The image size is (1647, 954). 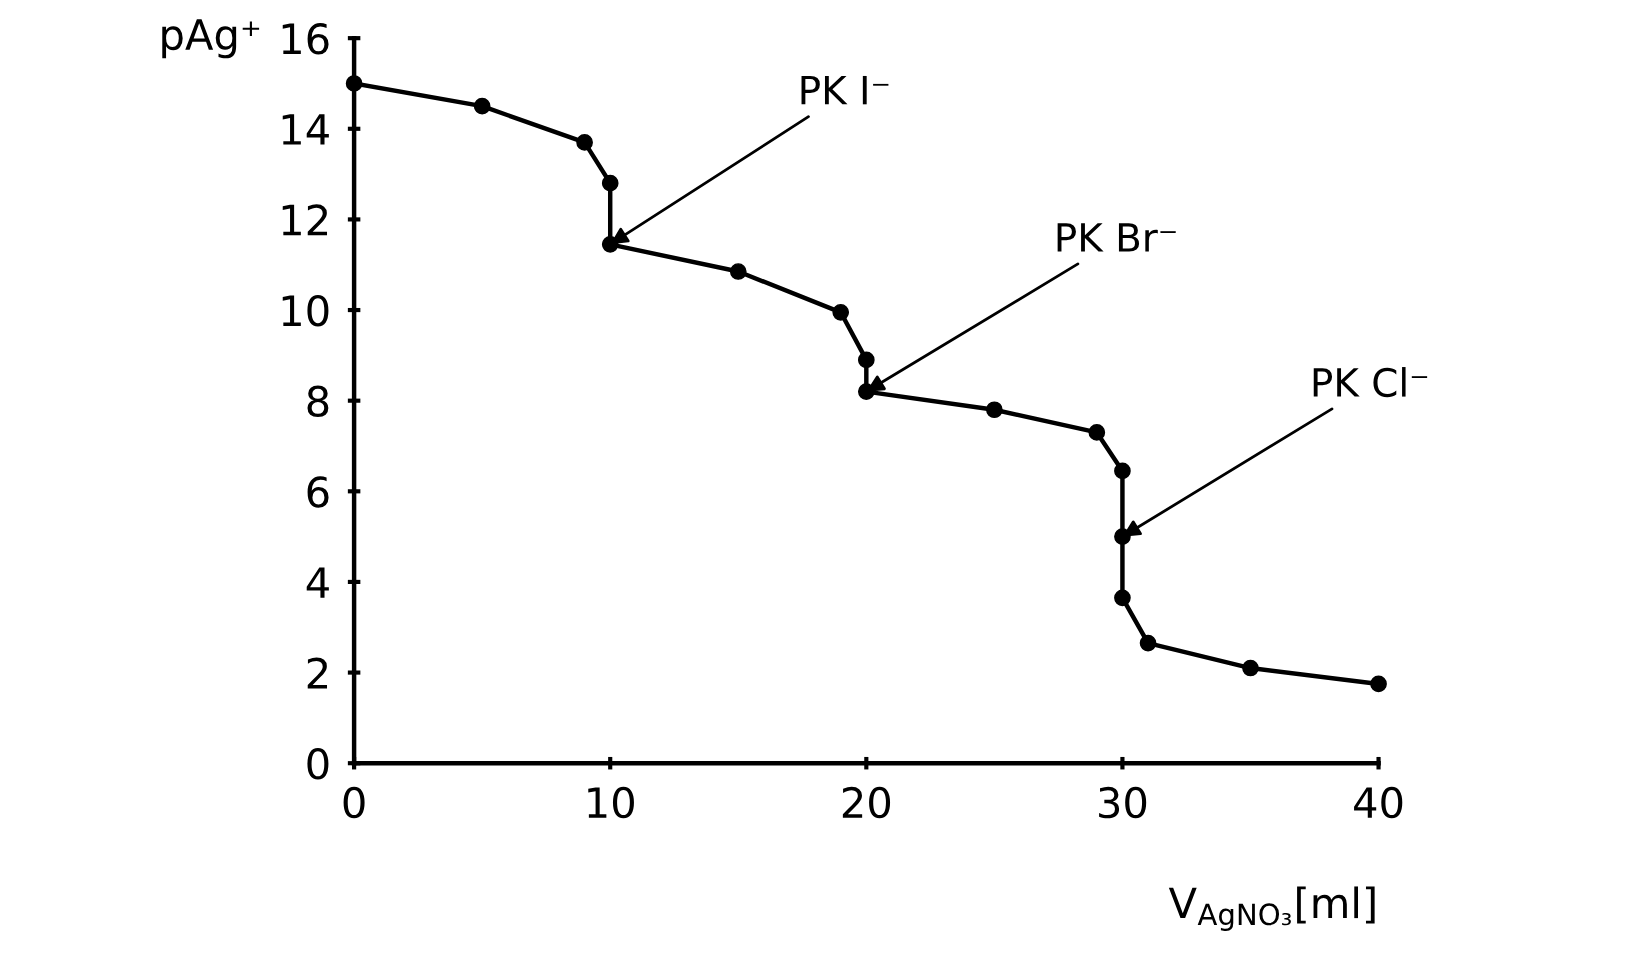 What do you see at coordinates (845, 90) in the screenshot?
I see `annotation: PK I⁻` at bounding box center [845, 90].